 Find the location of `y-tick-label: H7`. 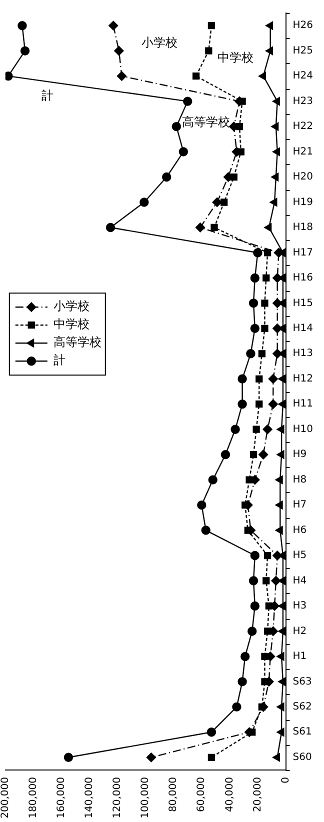

y-tick-label: H7 is located at coordinates (299, 505).